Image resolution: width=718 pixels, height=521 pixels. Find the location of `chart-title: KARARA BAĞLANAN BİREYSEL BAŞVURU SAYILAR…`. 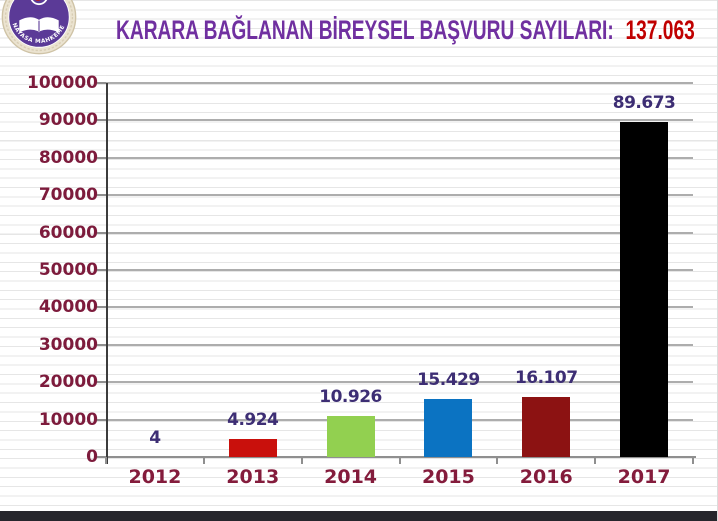

chart-title: KARARA BAĞLANAN BİREYSEL BAŞVURU SAYILAR… is located at coordinates (405, 30).